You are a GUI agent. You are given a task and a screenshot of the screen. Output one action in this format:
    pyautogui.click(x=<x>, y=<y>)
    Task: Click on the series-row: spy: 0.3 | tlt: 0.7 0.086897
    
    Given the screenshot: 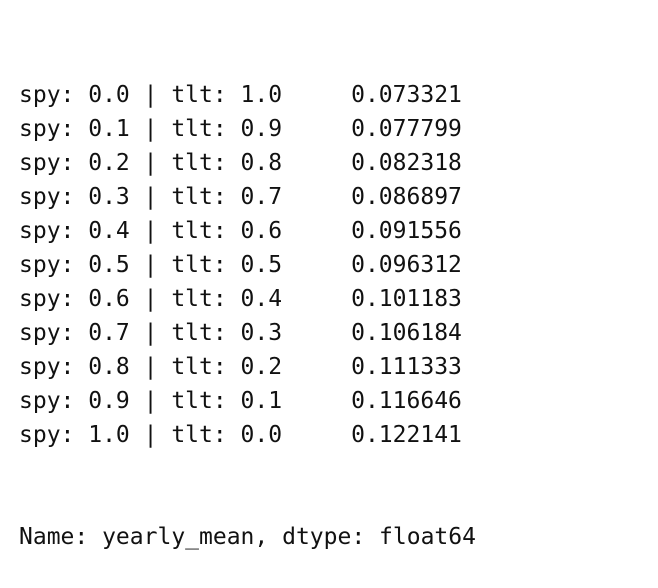 What is the action you would take?
    pyautogui.click(x=247, y=197)
    